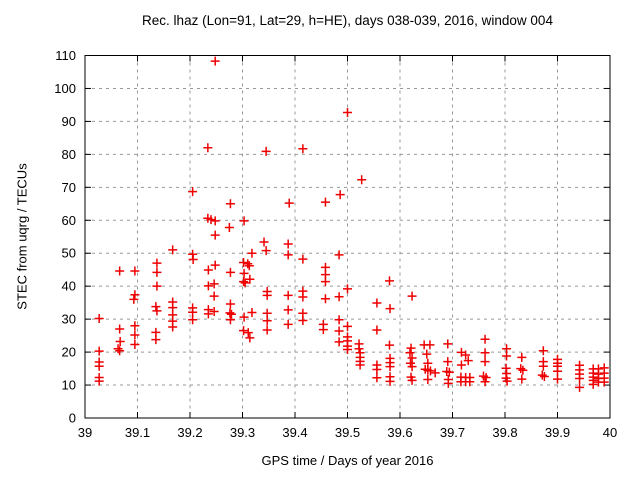  What do you see at coordinates (189, 432) in the screenshot?
I see `x-tick-label: 39.2` at bounding box center [189, 432].